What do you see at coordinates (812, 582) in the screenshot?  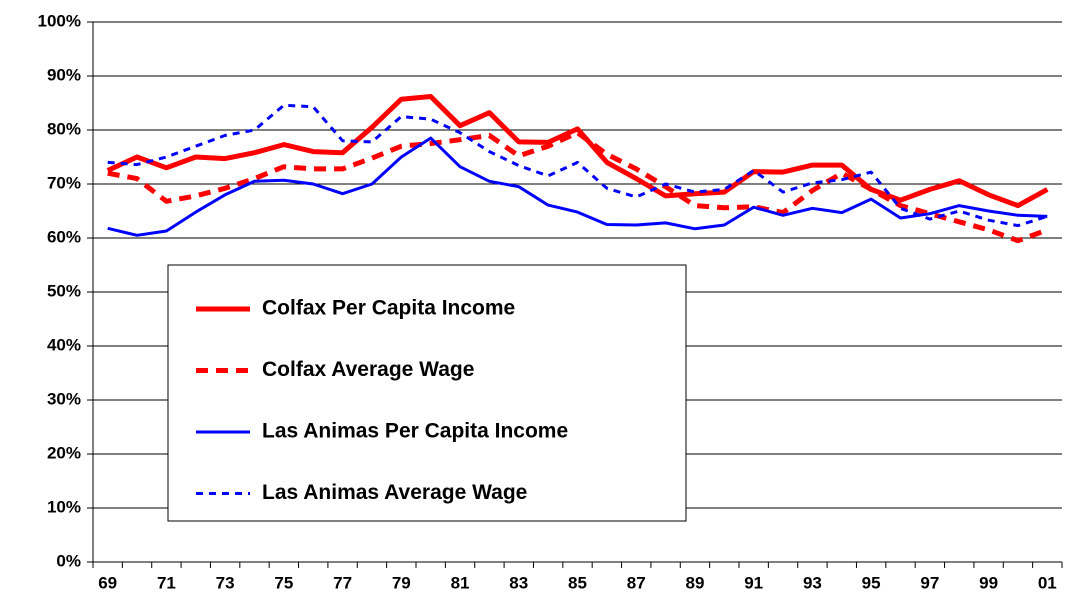 I see `x-tick-label: 93` at bounding box center [812, 582].